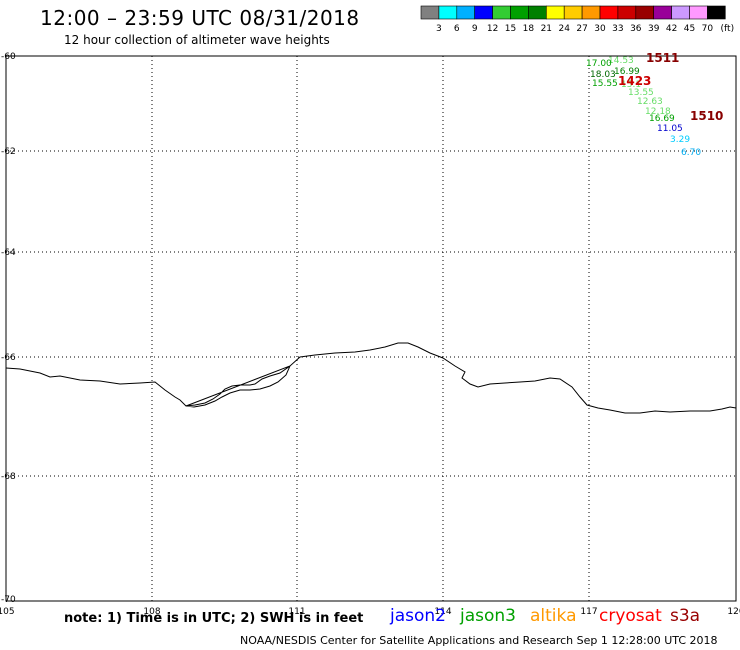  Describe the element at coordinates (631, 85) in the screenshot. I see `wave-height-label: 15.1` at that location.